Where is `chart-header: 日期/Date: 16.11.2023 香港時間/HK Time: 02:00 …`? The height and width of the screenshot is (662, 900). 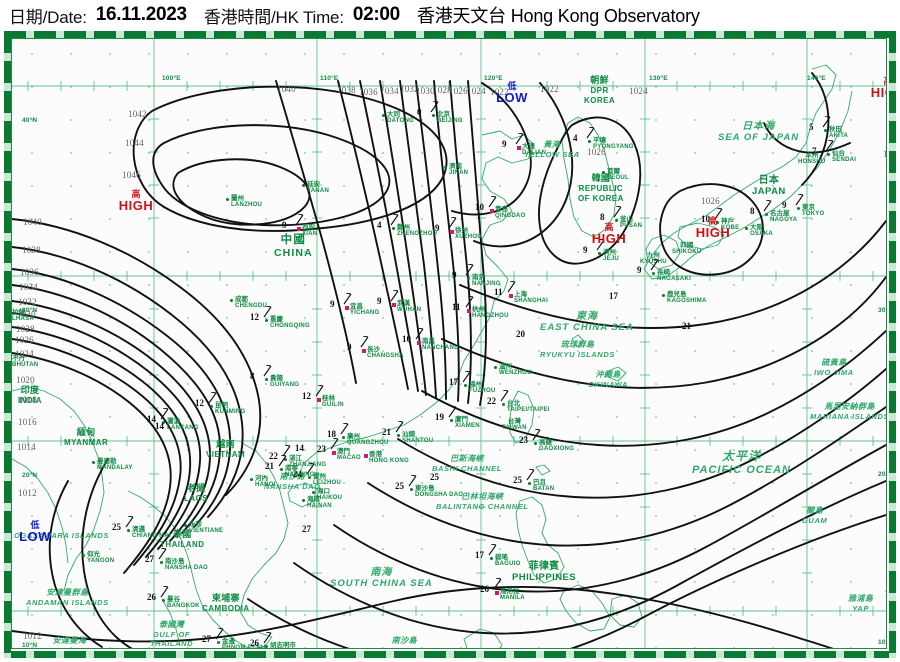
chart-header: 日期/Date: 16.11.2023 香港時間/HK Time: 02:00 … is located at coordinates (450, 15).